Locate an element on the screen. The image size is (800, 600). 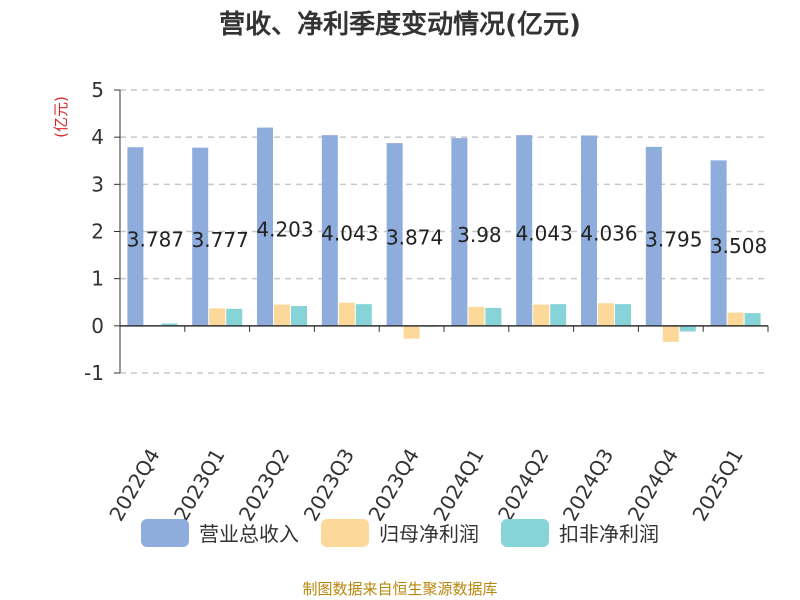
legend: 营业总收入 归母净利润 扣非净利润 is located at coordinates (400, 532).